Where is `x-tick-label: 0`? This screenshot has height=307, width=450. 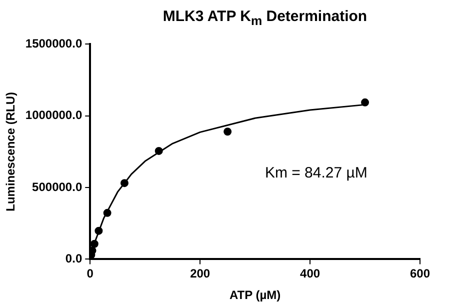
x-tick-label: 0 is located at coordinates (90, 273).